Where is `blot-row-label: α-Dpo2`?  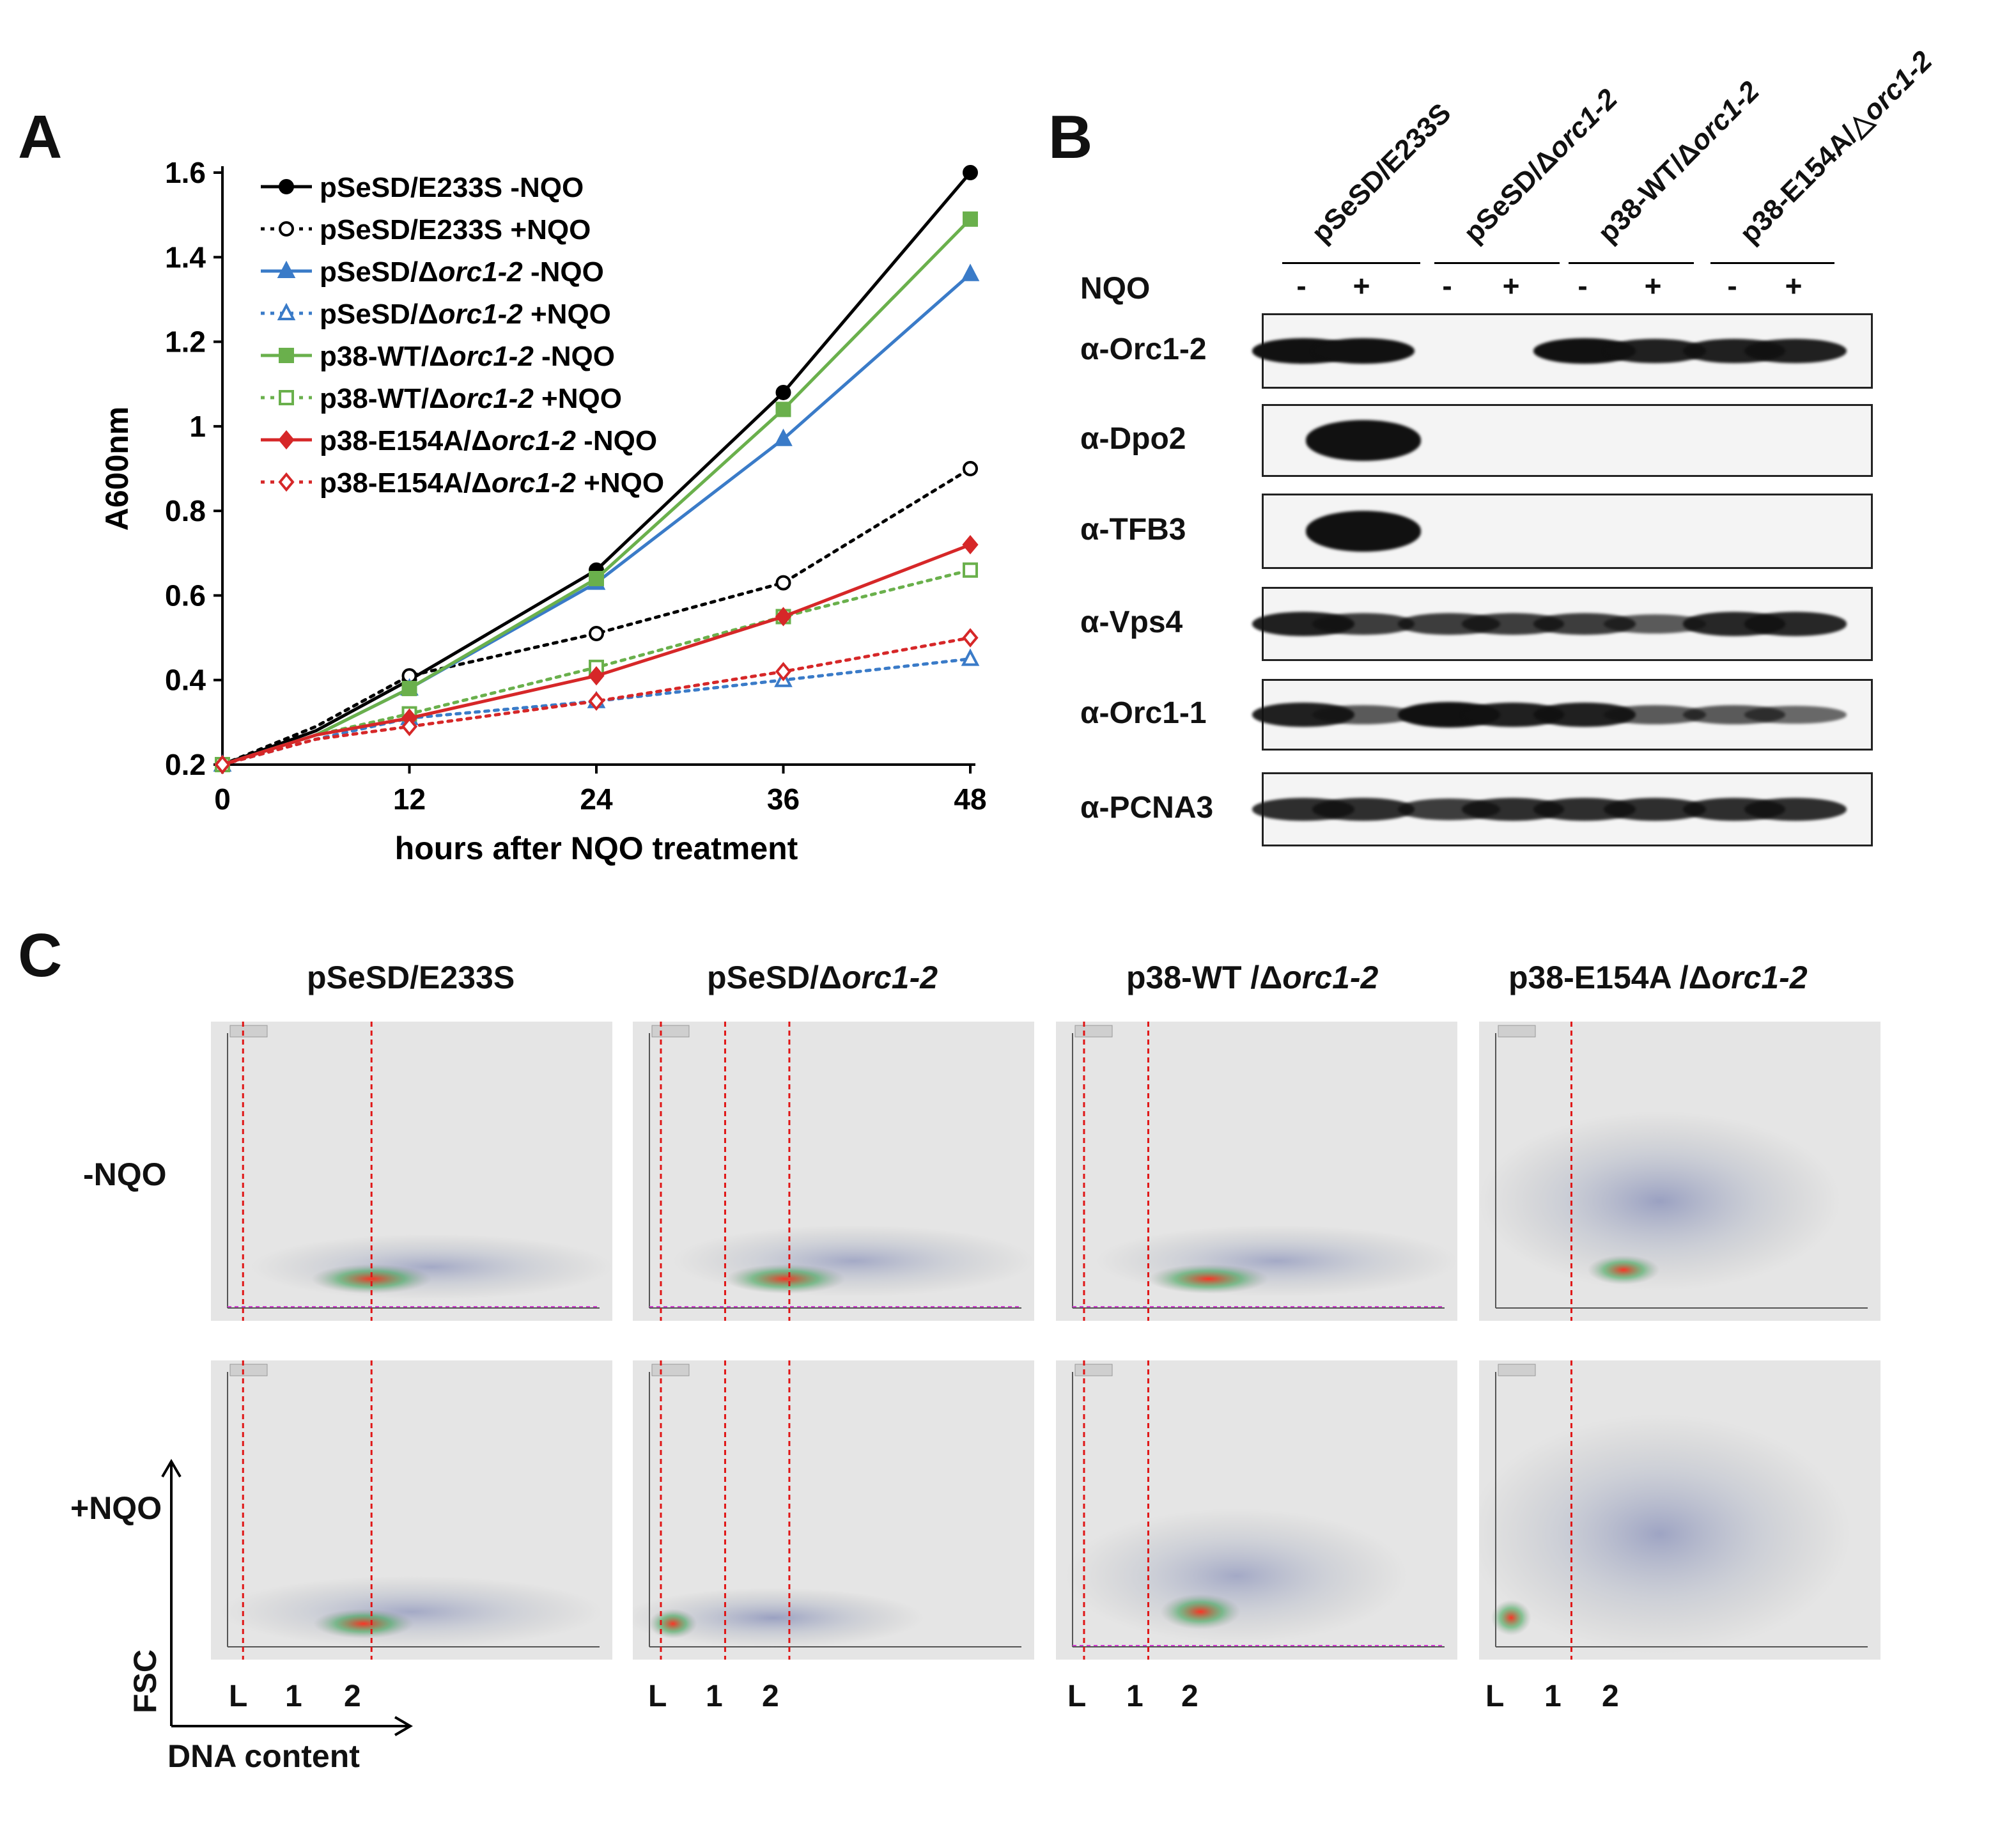
blot-row-label: α-Dpo2 is located at coordinates (1133, 439).